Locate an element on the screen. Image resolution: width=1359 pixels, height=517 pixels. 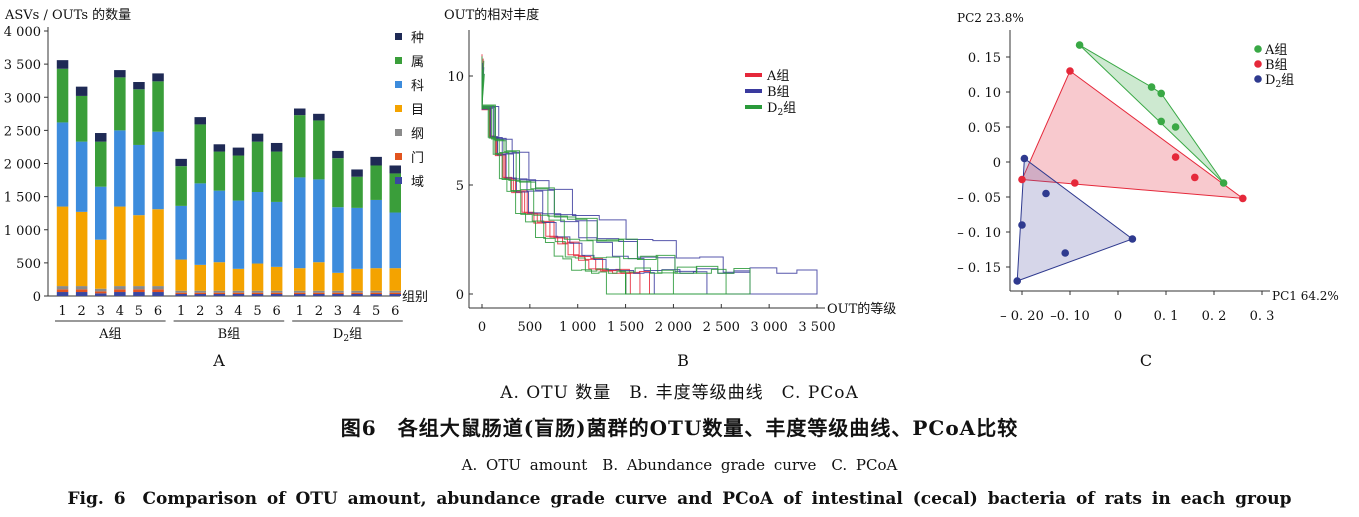
group-label: D2组 is located at coordinates (347, 335).